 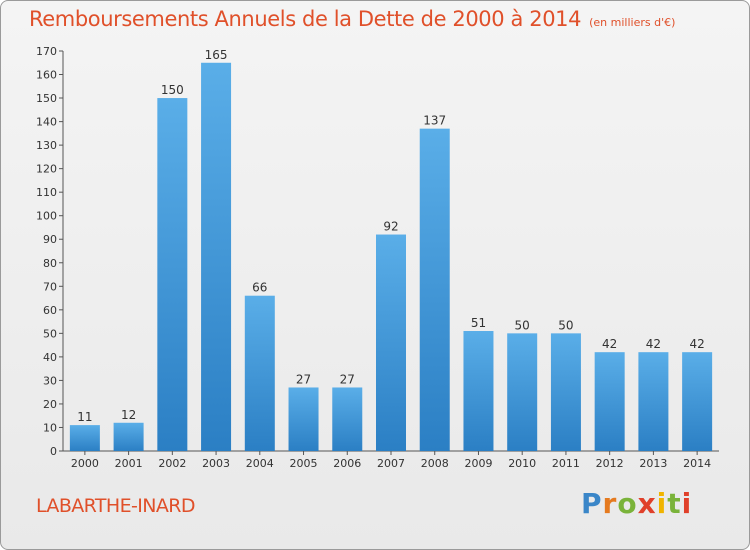 I want to click on bar-2005, so click(x=303, y=419).